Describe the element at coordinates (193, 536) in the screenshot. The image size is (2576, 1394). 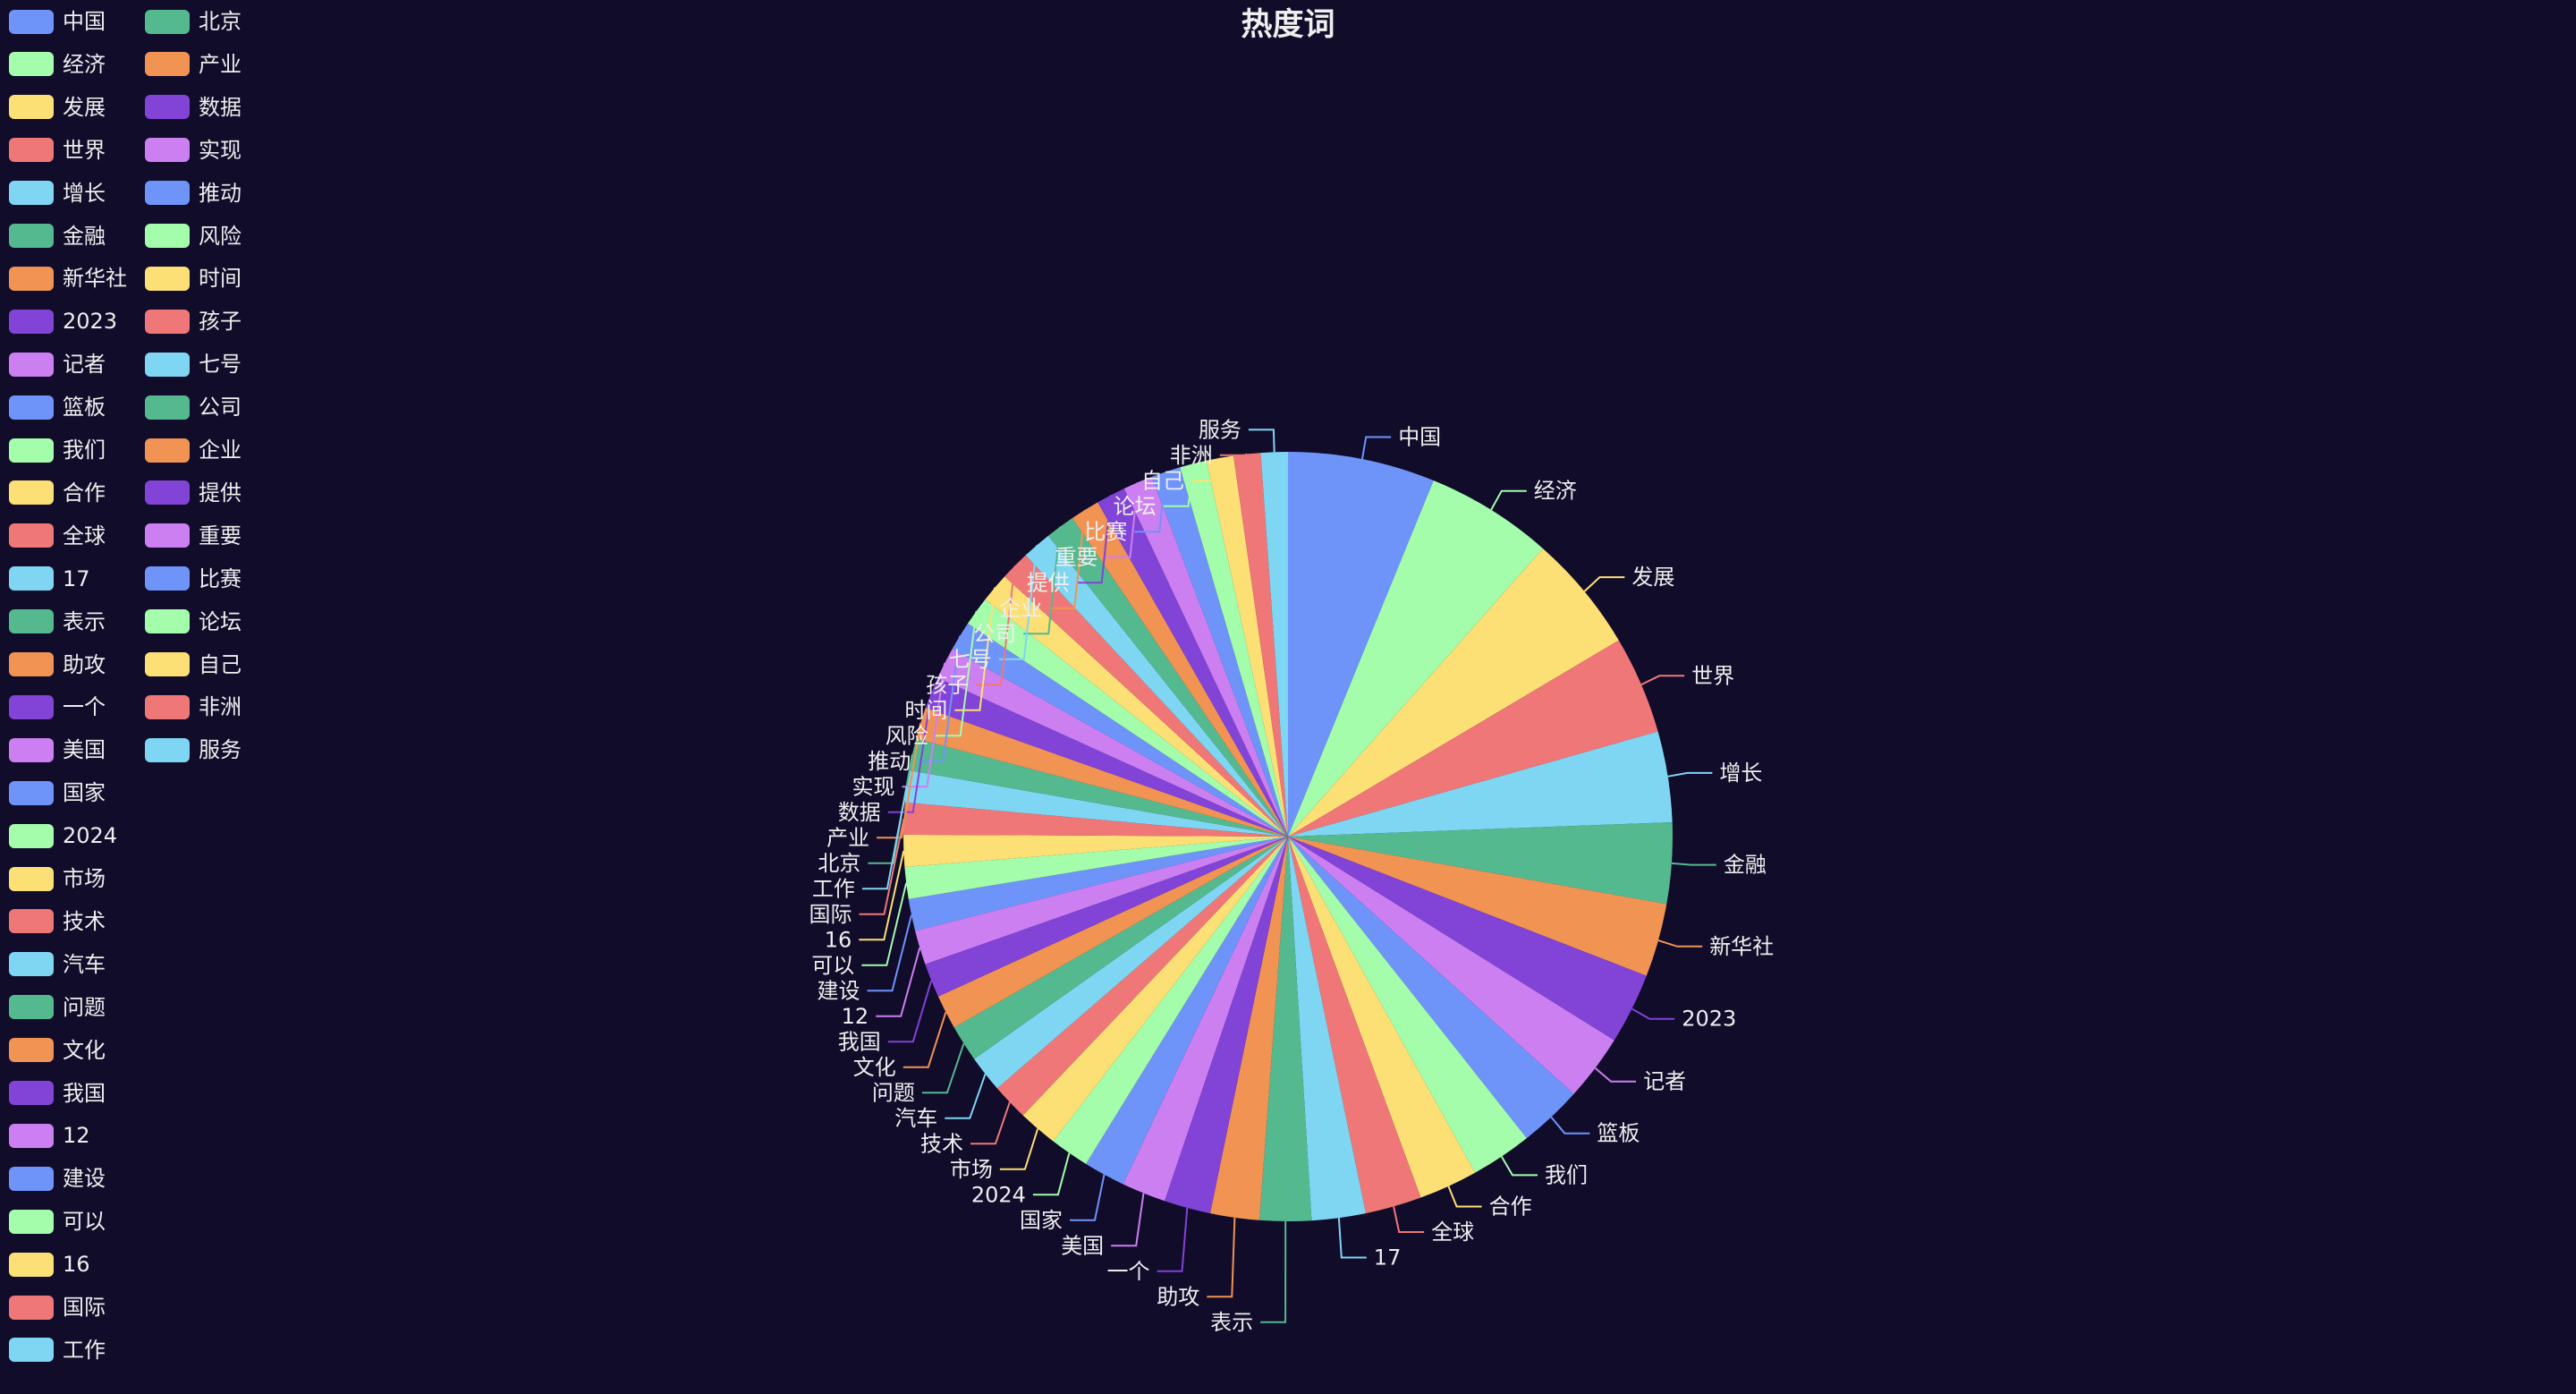
I see `legend-item: 重要` at that location.